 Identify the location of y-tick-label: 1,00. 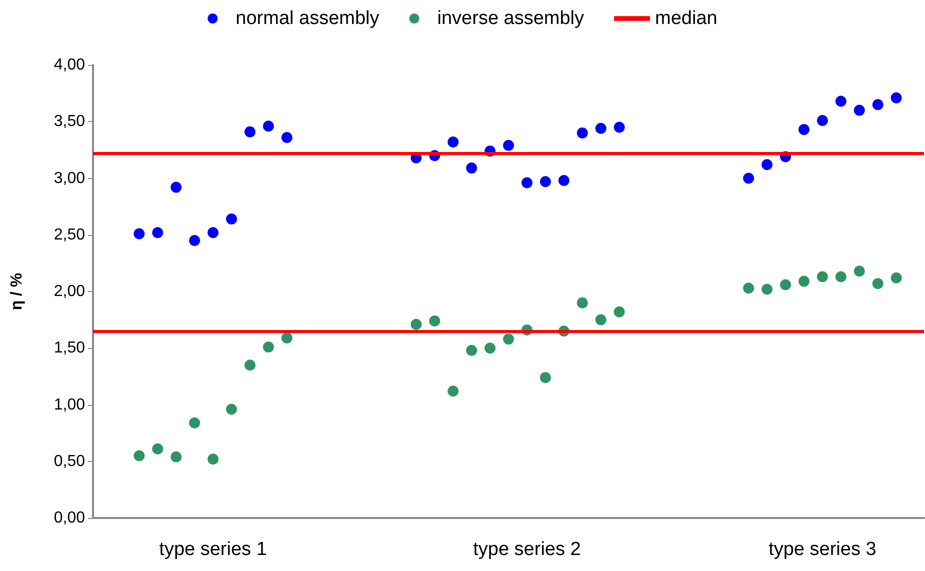
(70, 405).